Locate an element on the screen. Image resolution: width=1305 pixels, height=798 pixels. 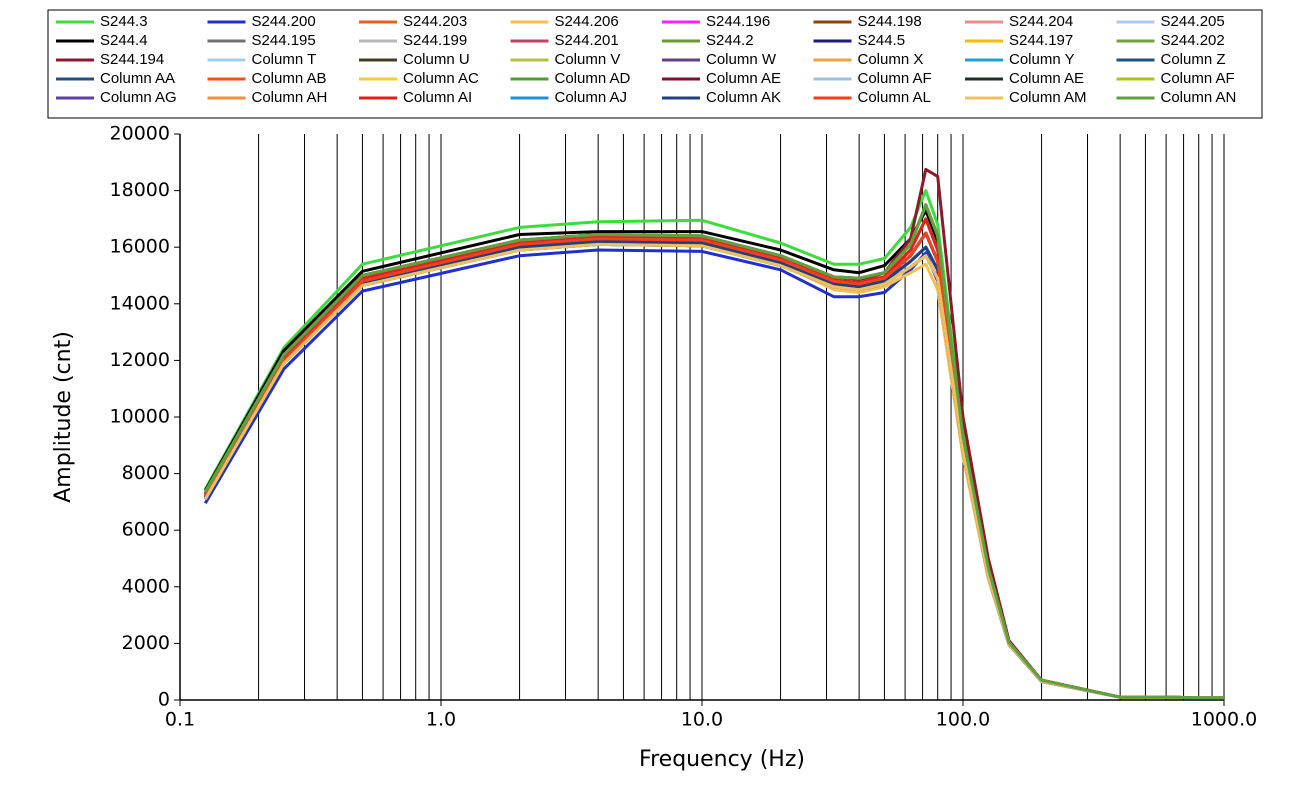
y-tick-label: 14000 is located at coordinates (140, 303).